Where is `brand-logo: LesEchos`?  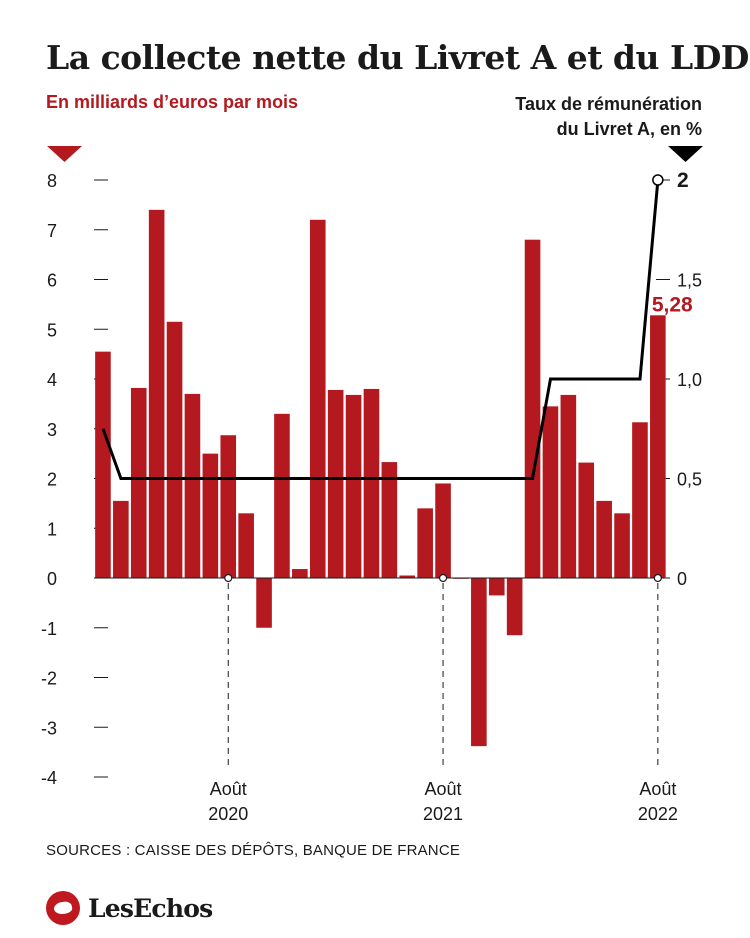
brand-logo: LesEchos is located at coordinates (129, 908).